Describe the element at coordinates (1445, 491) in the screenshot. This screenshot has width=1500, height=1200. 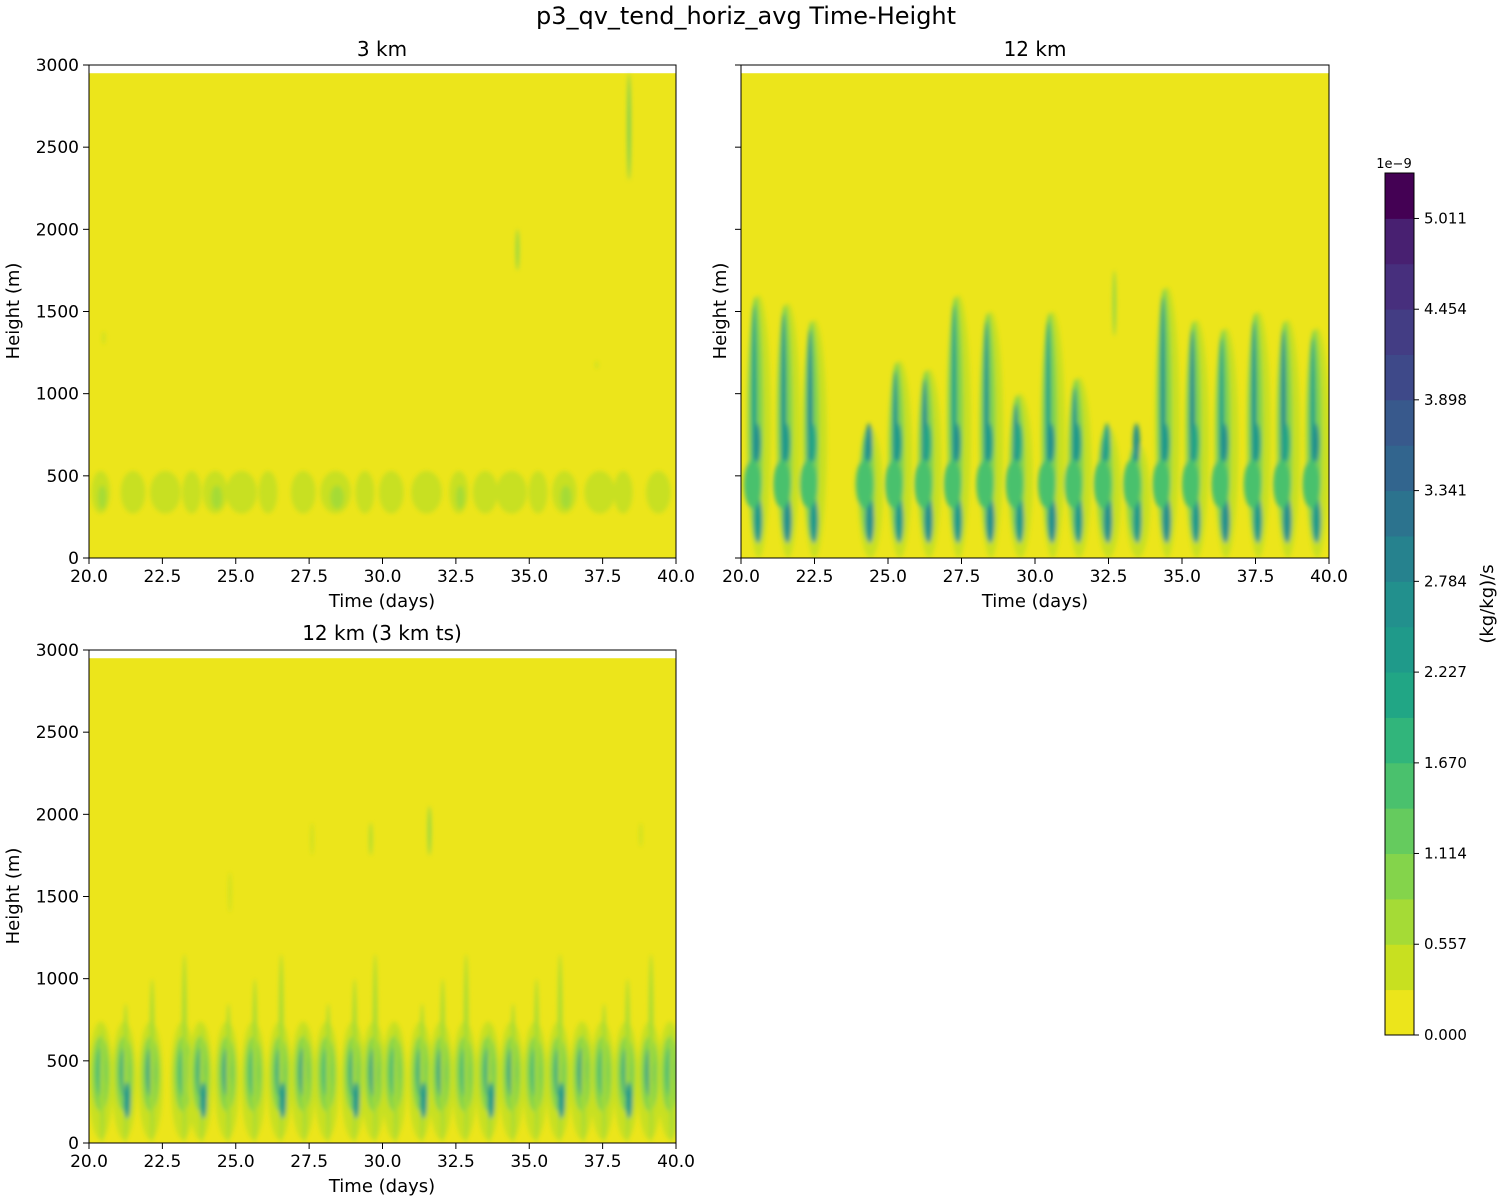
I see `colorbar-tick-label: 3.341` at that location.